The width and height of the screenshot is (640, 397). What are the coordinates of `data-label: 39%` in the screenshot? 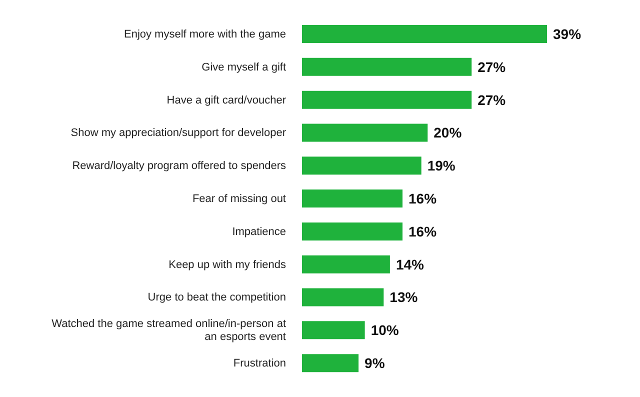 It's located at (567, 34).